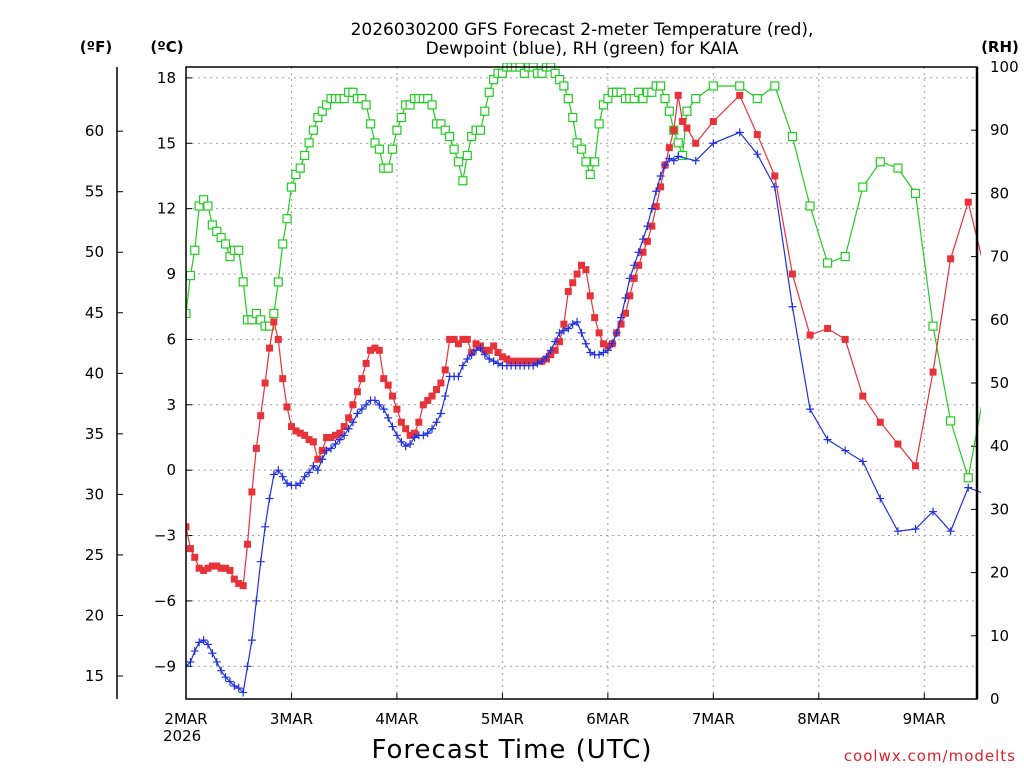  Describe the element at coordinates (999, 320) in the screenshot. I see `rh-tick-label: 60` at that location.